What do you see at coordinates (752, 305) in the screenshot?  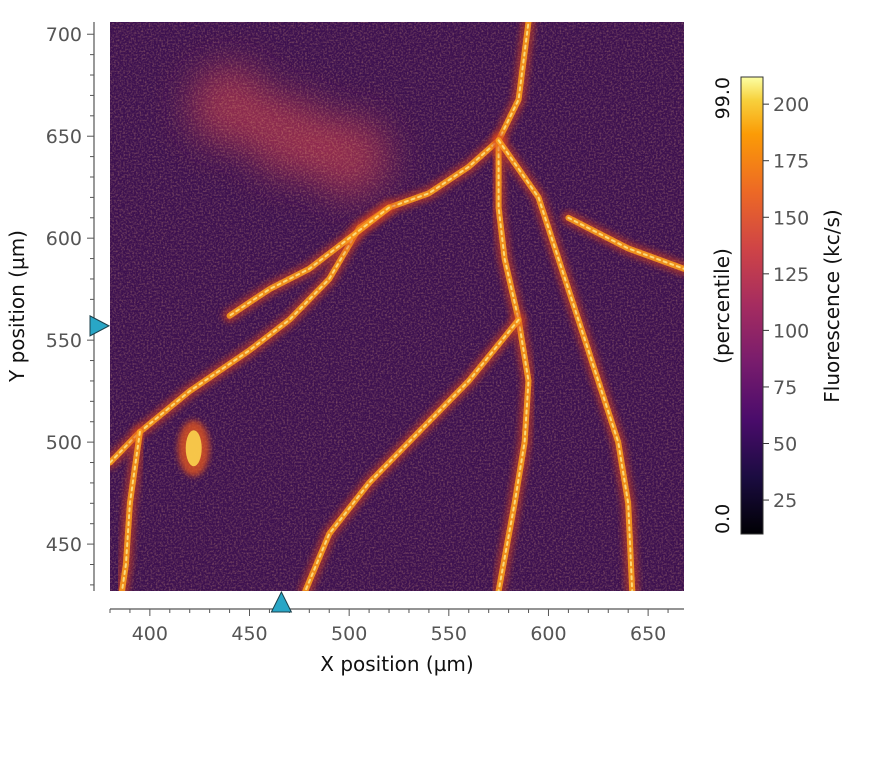 I see `colorbar-gradient` at bounding box center [752, 305].